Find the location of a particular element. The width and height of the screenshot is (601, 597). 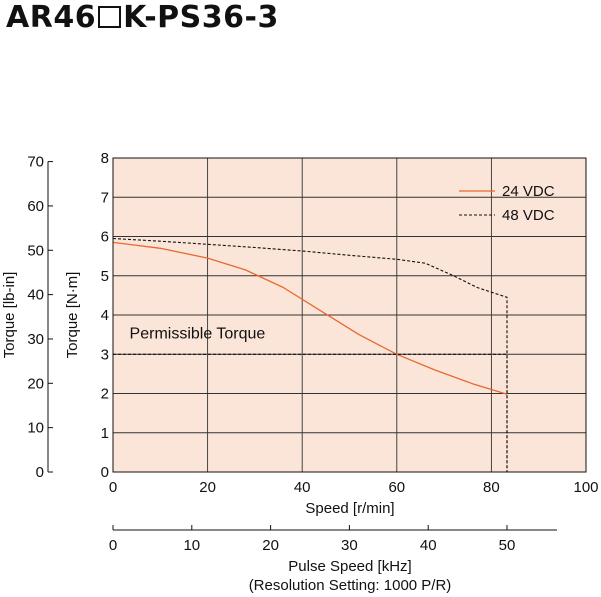

x-tick-label: 60 is located at coordinates (396, 487).